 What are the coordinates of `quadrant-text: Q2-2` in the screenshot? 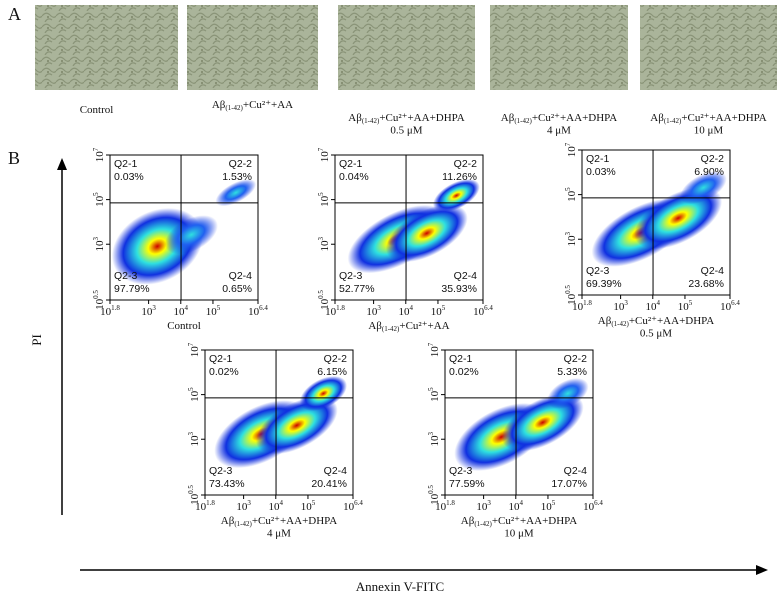 It's located at (713, 159).